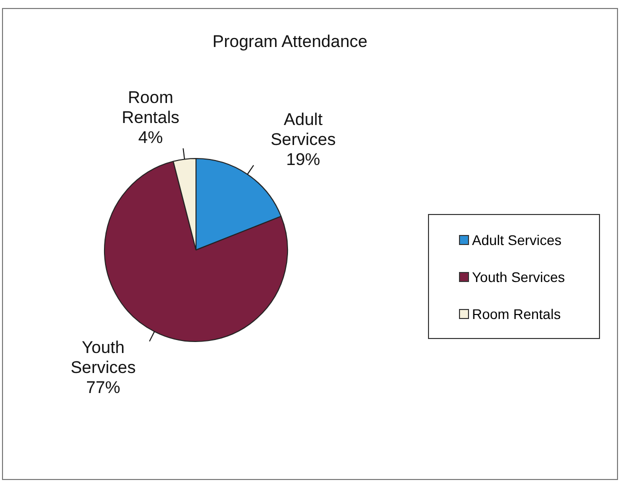  Describe the element at coordinates (303, 129) in the screenshot. I see `slice-label: Adult Services` at that location.